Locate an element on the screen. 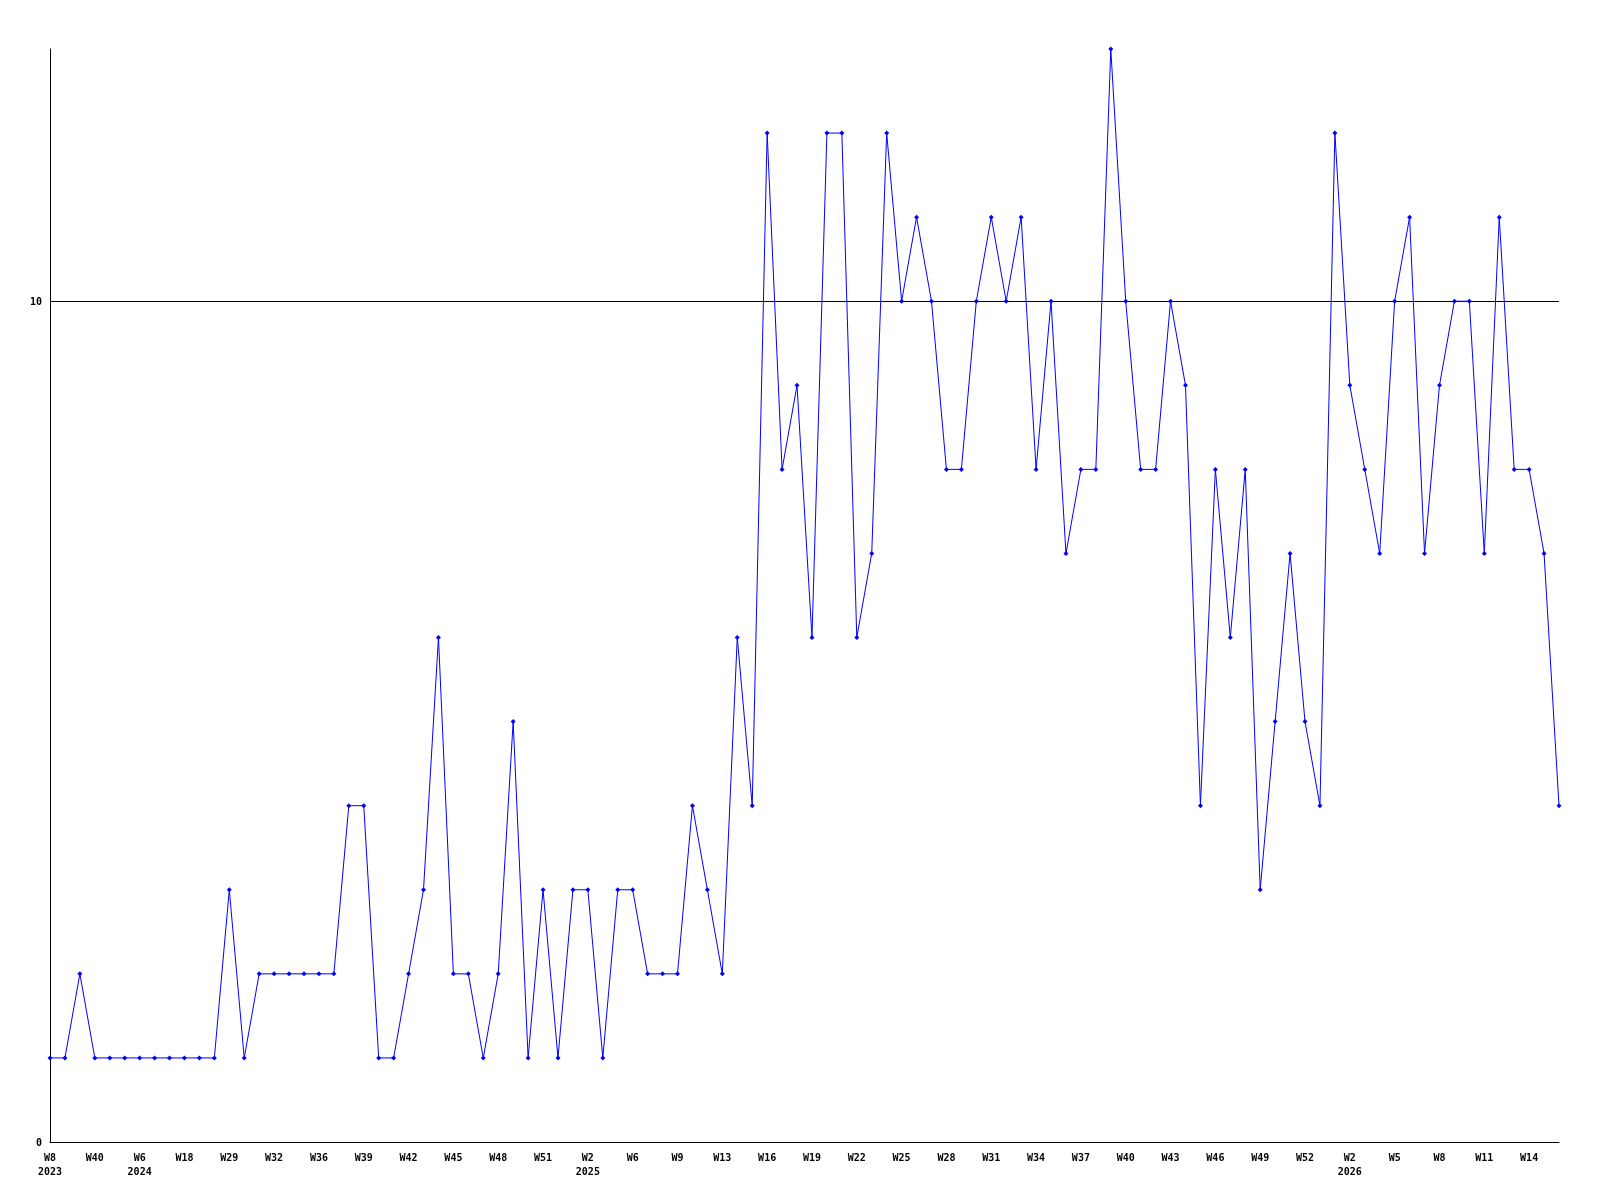 The image size is (1600, 1200). x-tick-label: W46 is located at coordinates (1215, 1157).